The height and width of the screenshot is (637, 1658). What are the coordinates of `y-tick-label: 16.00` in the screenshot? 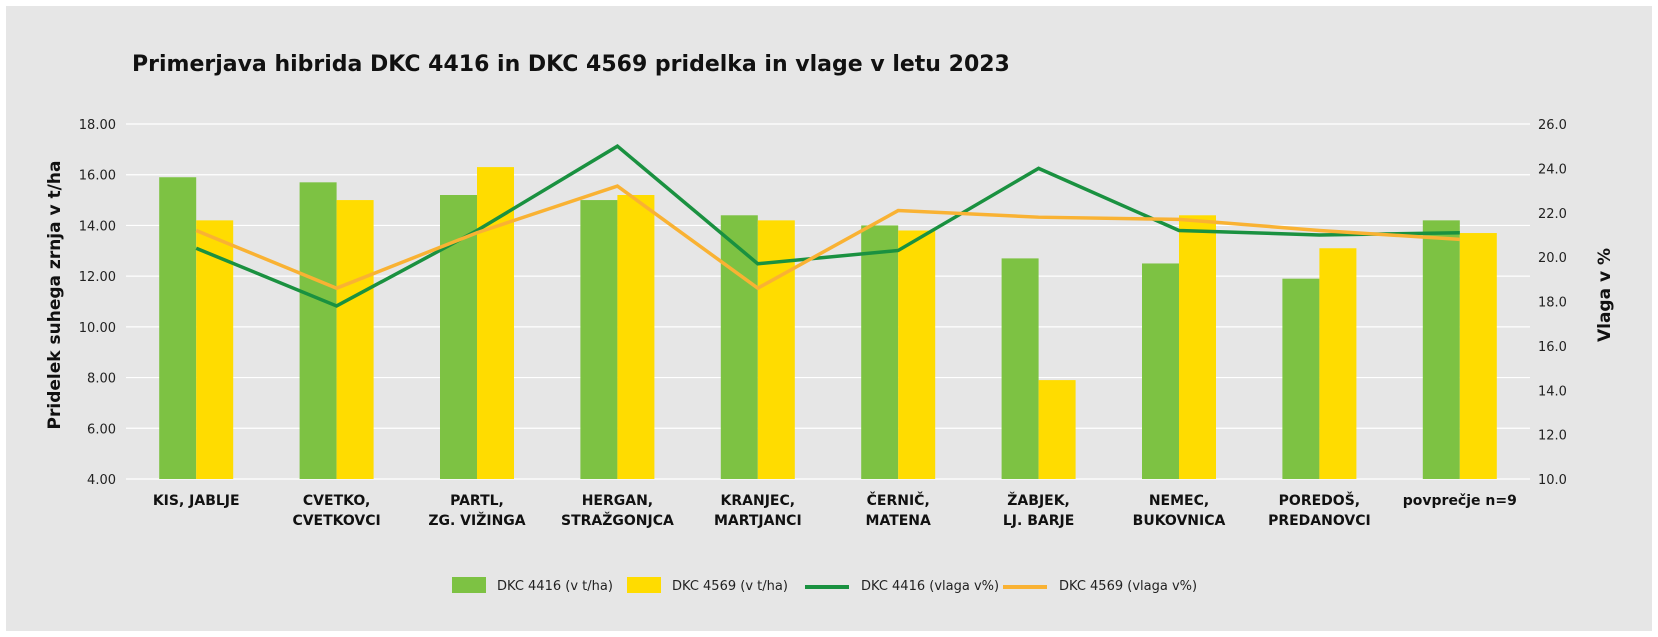 It's located at (97, 176).